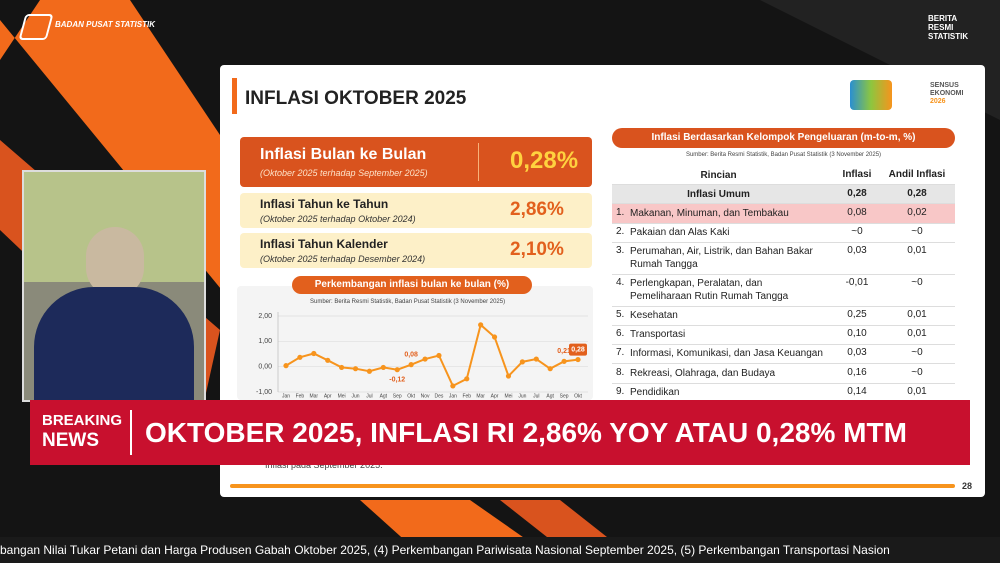  I want to click on line, so click(432, 355).